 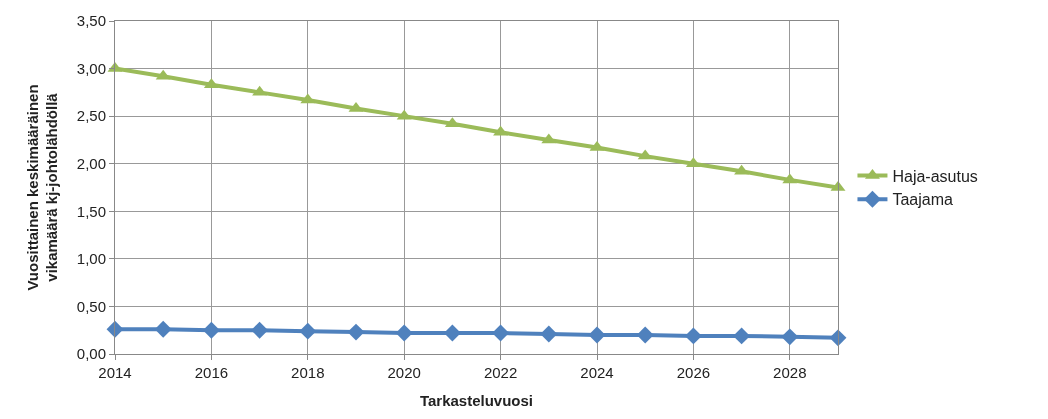 I want to click on legend-label: Haja-asutus, so click(x=935, y=176).